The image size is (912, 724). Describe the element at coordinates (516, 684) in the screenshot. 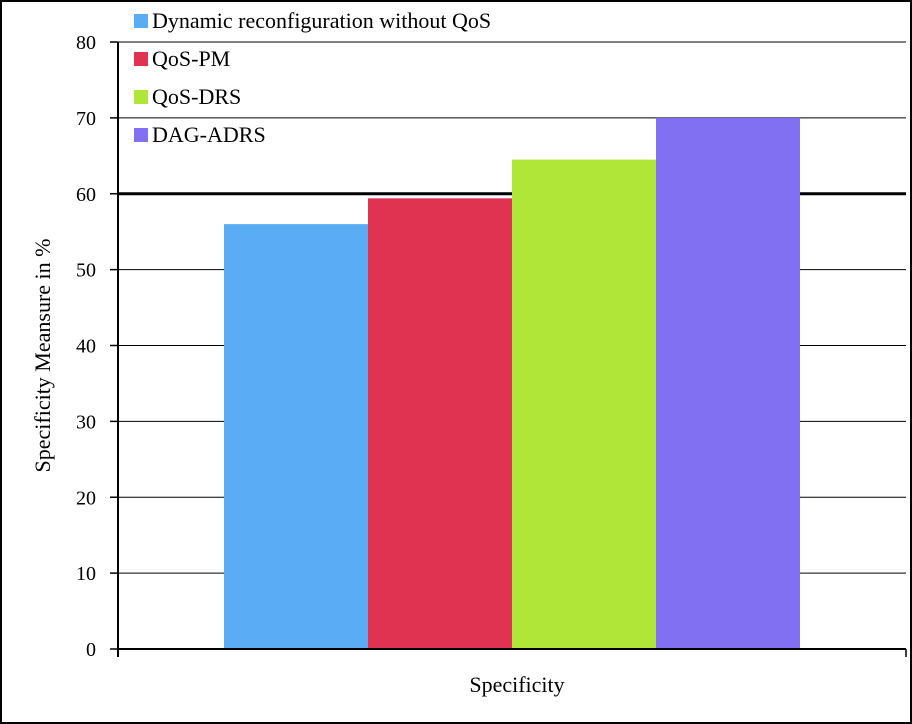

I see `x-axis-title: Specificity` at that location.